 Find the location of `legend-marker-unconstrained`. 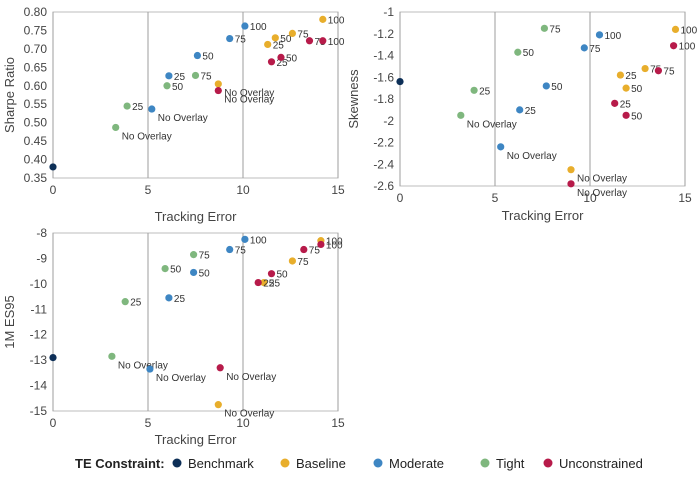

legend-marker-unconstrained is located at coordinates (548, 463).